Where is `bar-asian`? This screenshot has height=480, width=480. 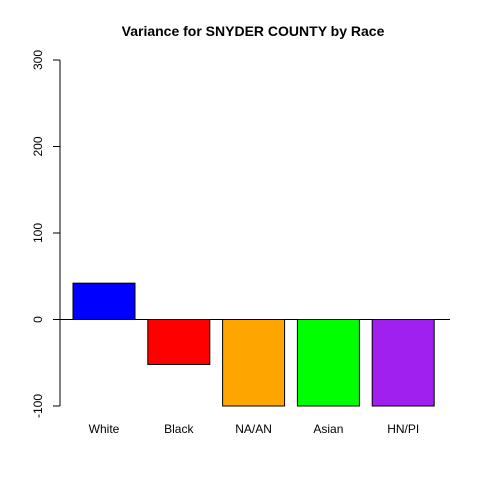 bar-asian is located at coordinates (328, 363).